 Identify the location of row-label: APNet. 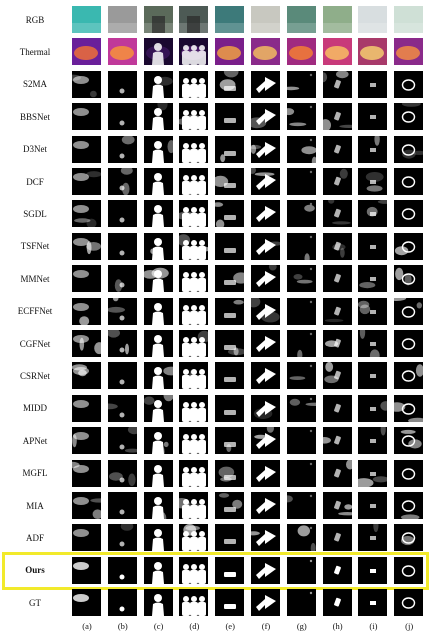
(35, 440).